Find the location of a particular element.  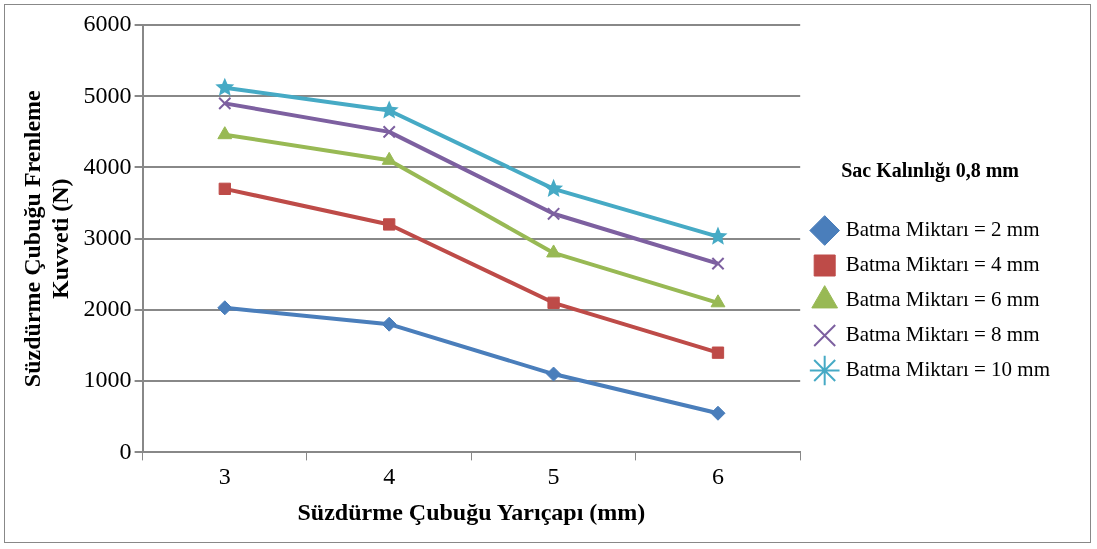

y-tick-label: 6000 is located at coordinates (107, 23).